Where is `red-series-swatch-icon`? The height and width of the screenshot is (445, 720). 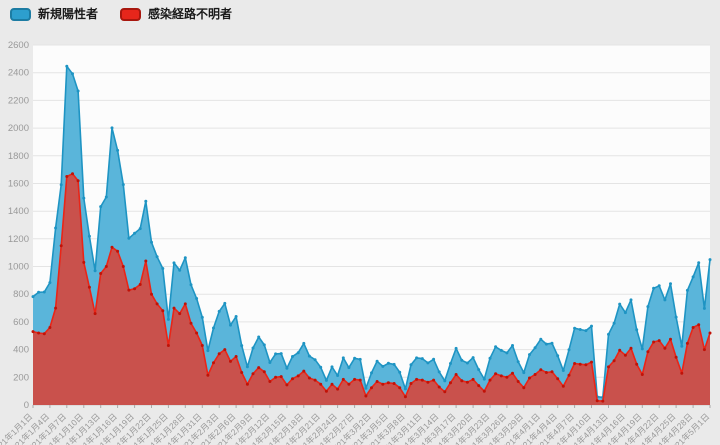 red-series-swatch-icon is located at coordinates (131, 14).